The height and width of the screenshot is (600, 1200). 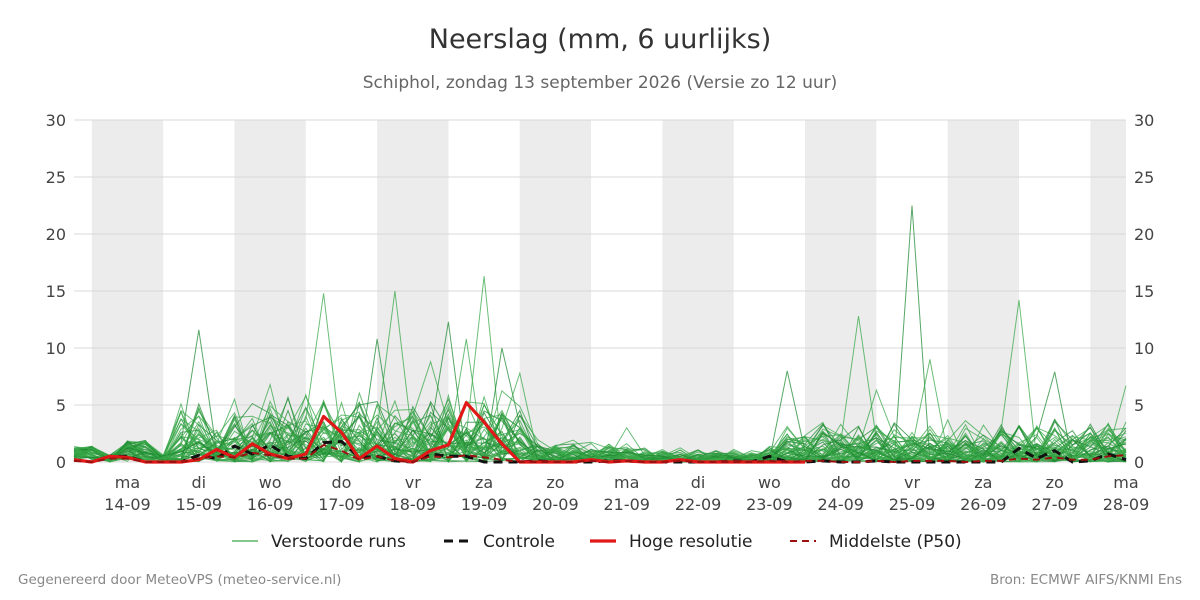 I want to click on x-tick-date-label: 20-09, so click(x=555, y=504).